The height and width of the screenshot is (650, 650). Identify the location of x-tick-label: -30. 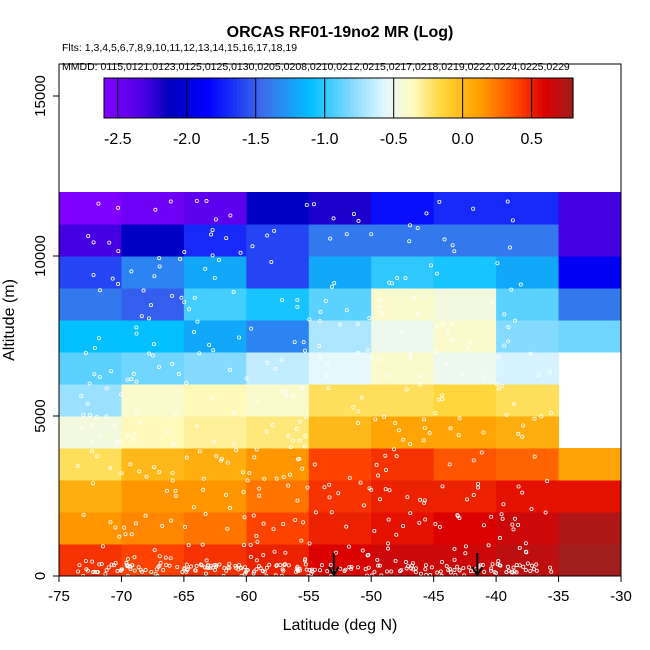
(621, 596).